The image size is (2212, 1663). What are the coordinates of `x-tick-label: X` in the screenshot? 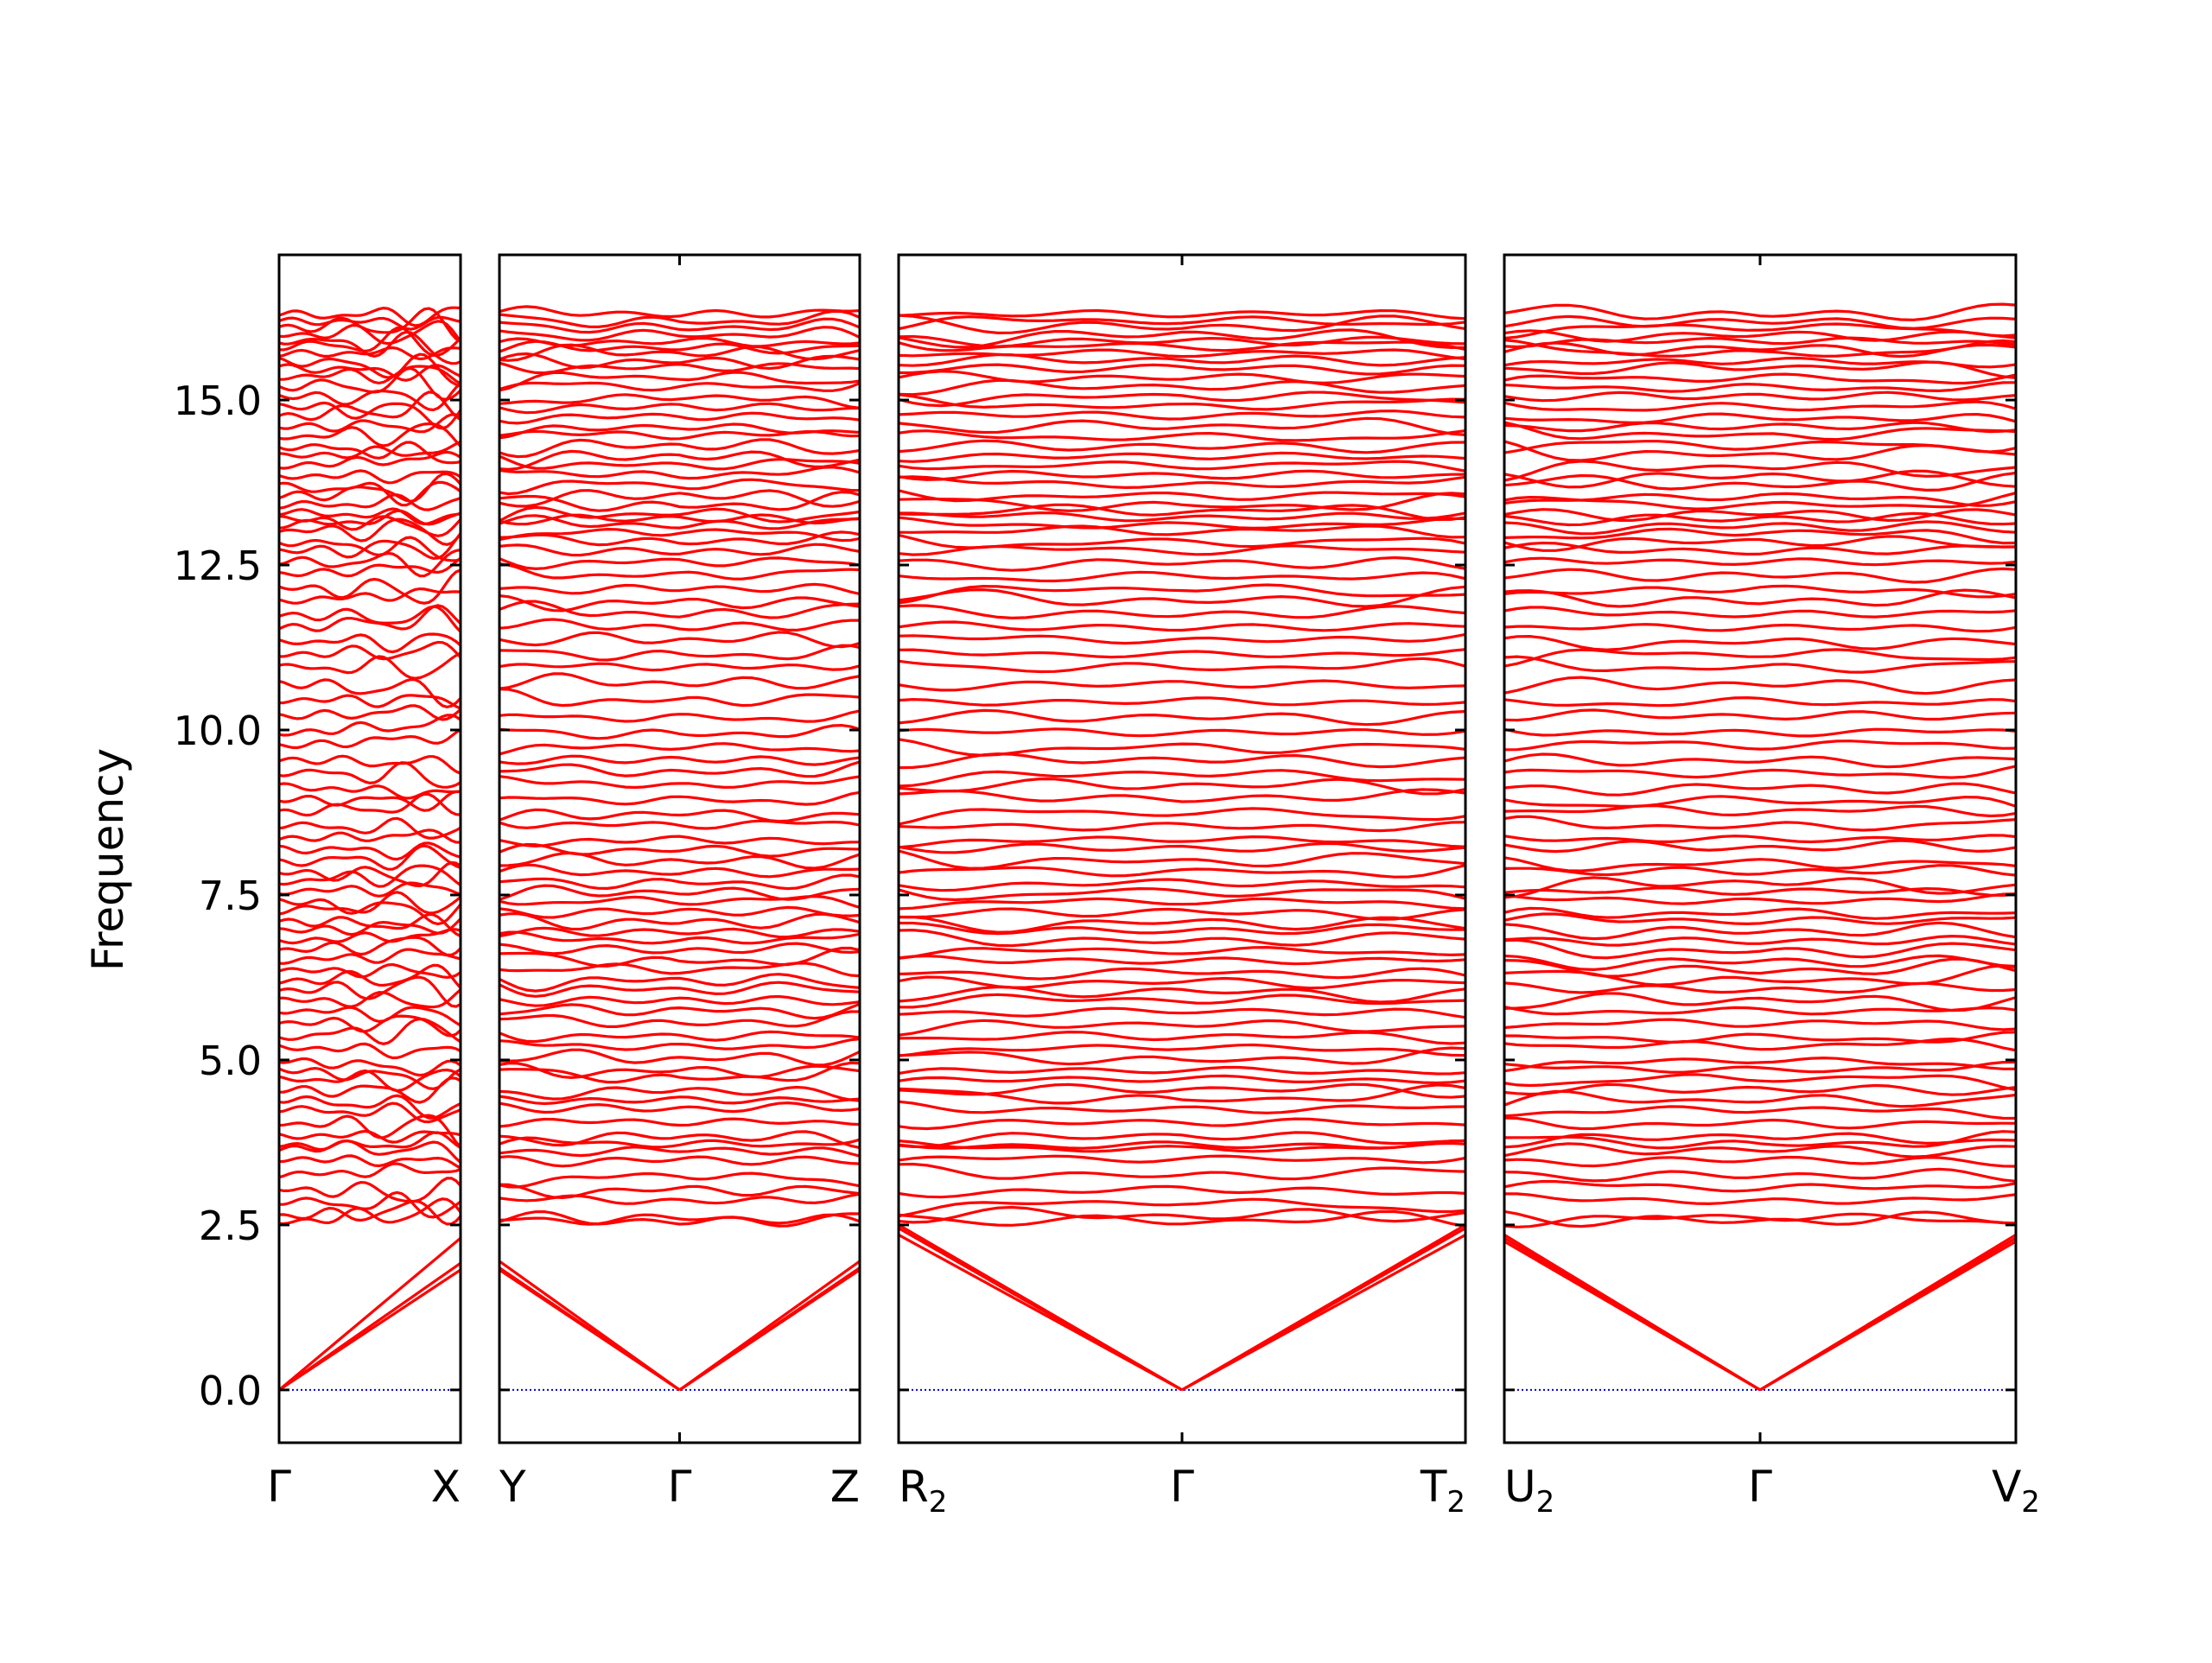 It's located at (446, 1487).